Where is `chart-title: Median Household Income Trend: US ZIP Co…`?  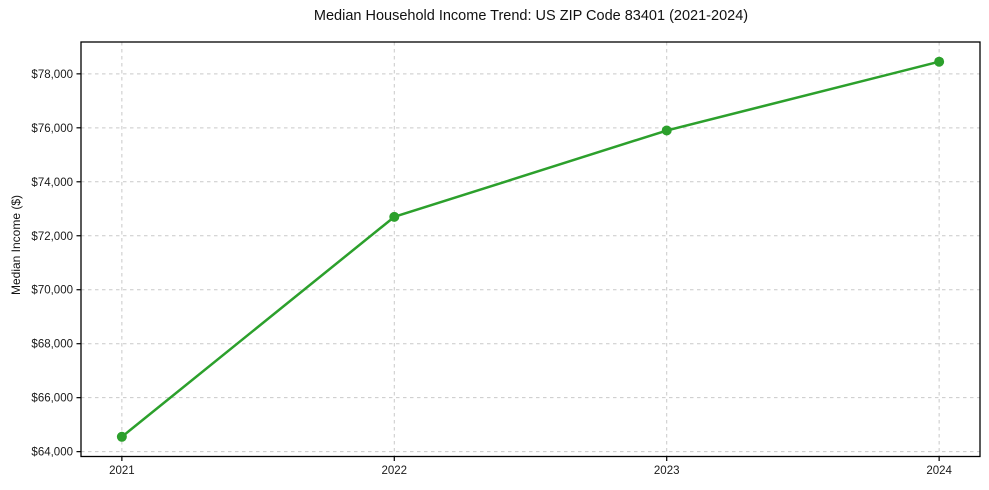 chart-title: Median Household Income Trend: US ZIP Co… is located at coordinates (531, 16).